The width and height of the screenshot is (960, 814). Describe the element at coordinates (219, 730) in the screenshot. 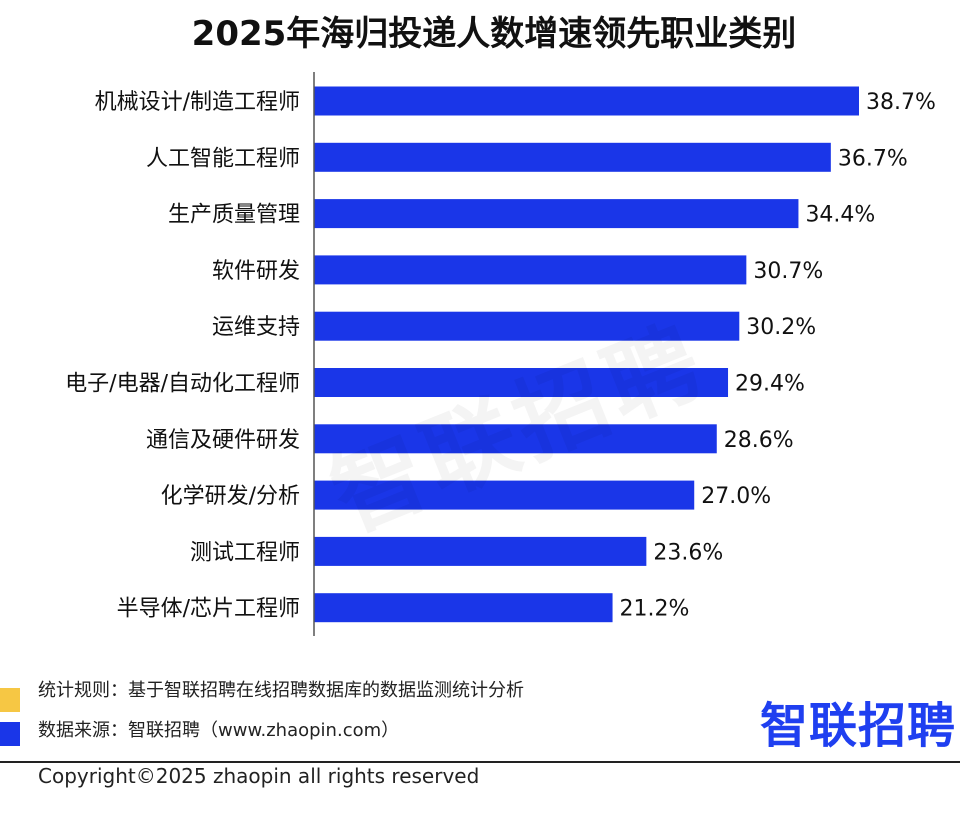

I see `data-source-note: 数据来源：智联招聘（www.zhaopin.com）` at that location.